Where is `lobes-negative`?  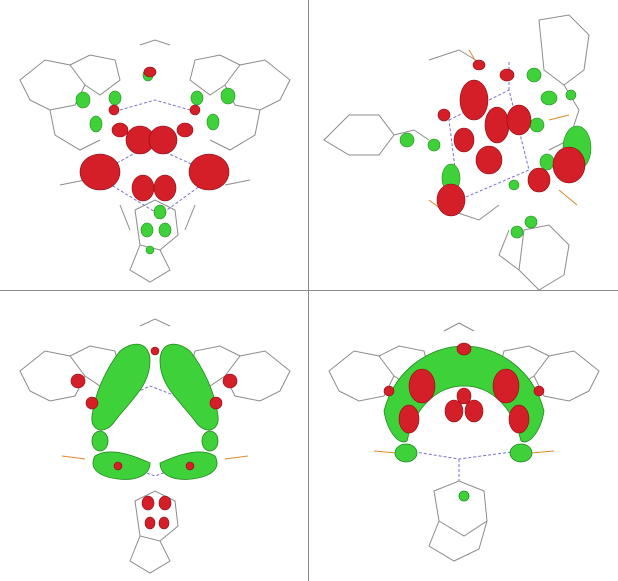 lobes-negative is located at coordinates (155, 411).